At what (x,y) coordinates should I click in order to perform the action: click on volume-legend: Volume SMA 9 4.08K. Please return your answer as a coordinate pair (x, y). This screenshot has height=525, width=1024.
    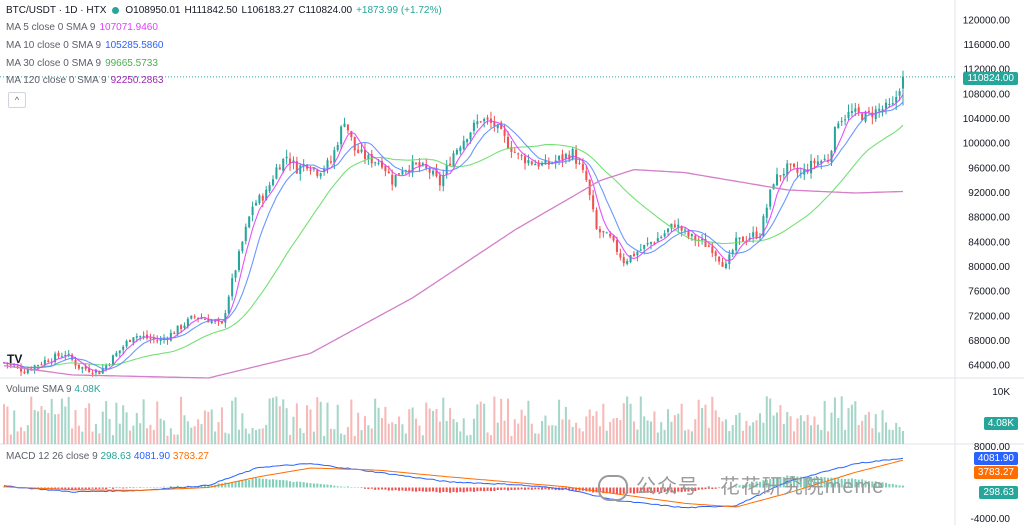
    Looking at the image, I should click on (53, 389).